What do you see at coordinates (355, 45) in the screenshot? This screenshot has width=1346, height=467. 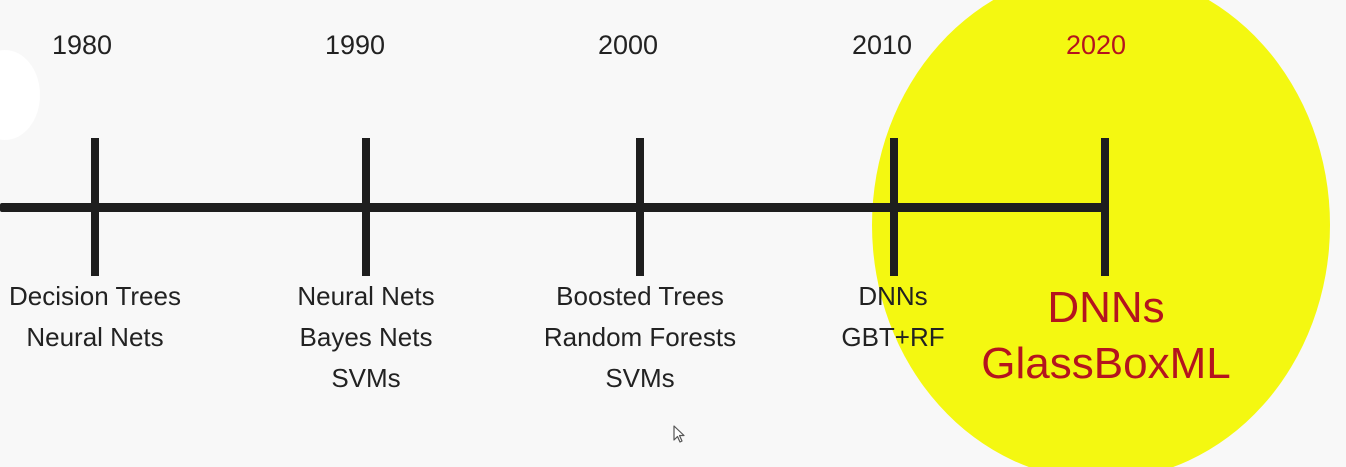 I see `year-label-1990: 1990` at bounding box center [355, 45].